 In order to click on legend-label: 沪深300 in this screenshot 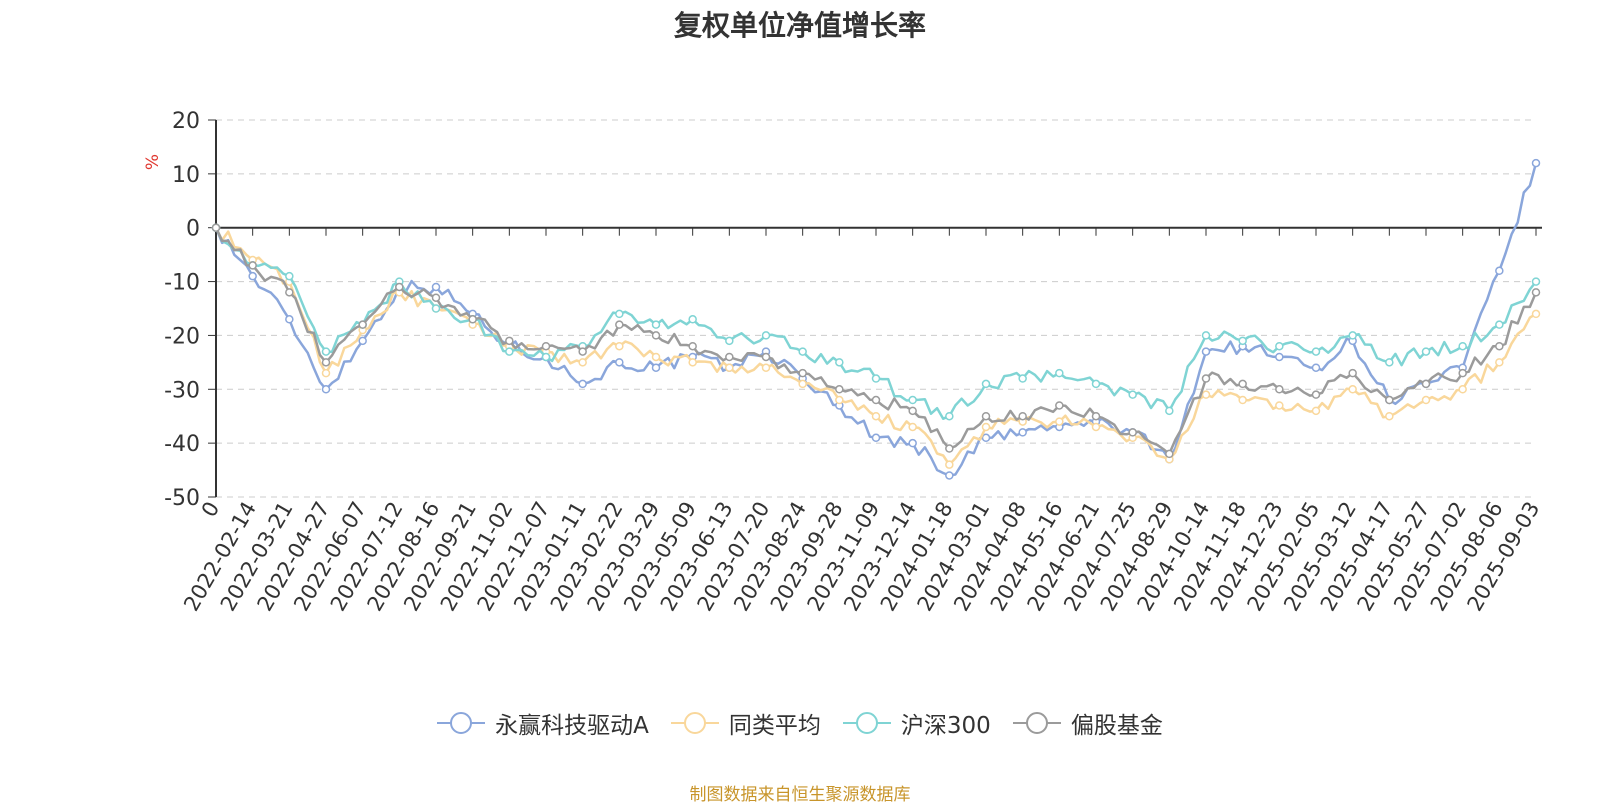, I will do `click(945, 726)`.